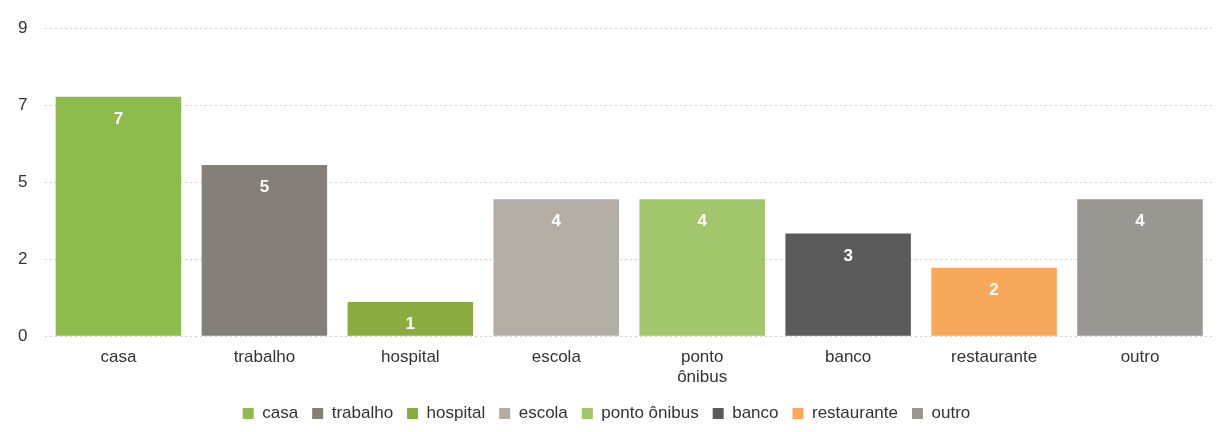  What do you see at coordinates (994, 289) in the screenshot?
I see `data-label: 2` at bounding box center [994, 289].